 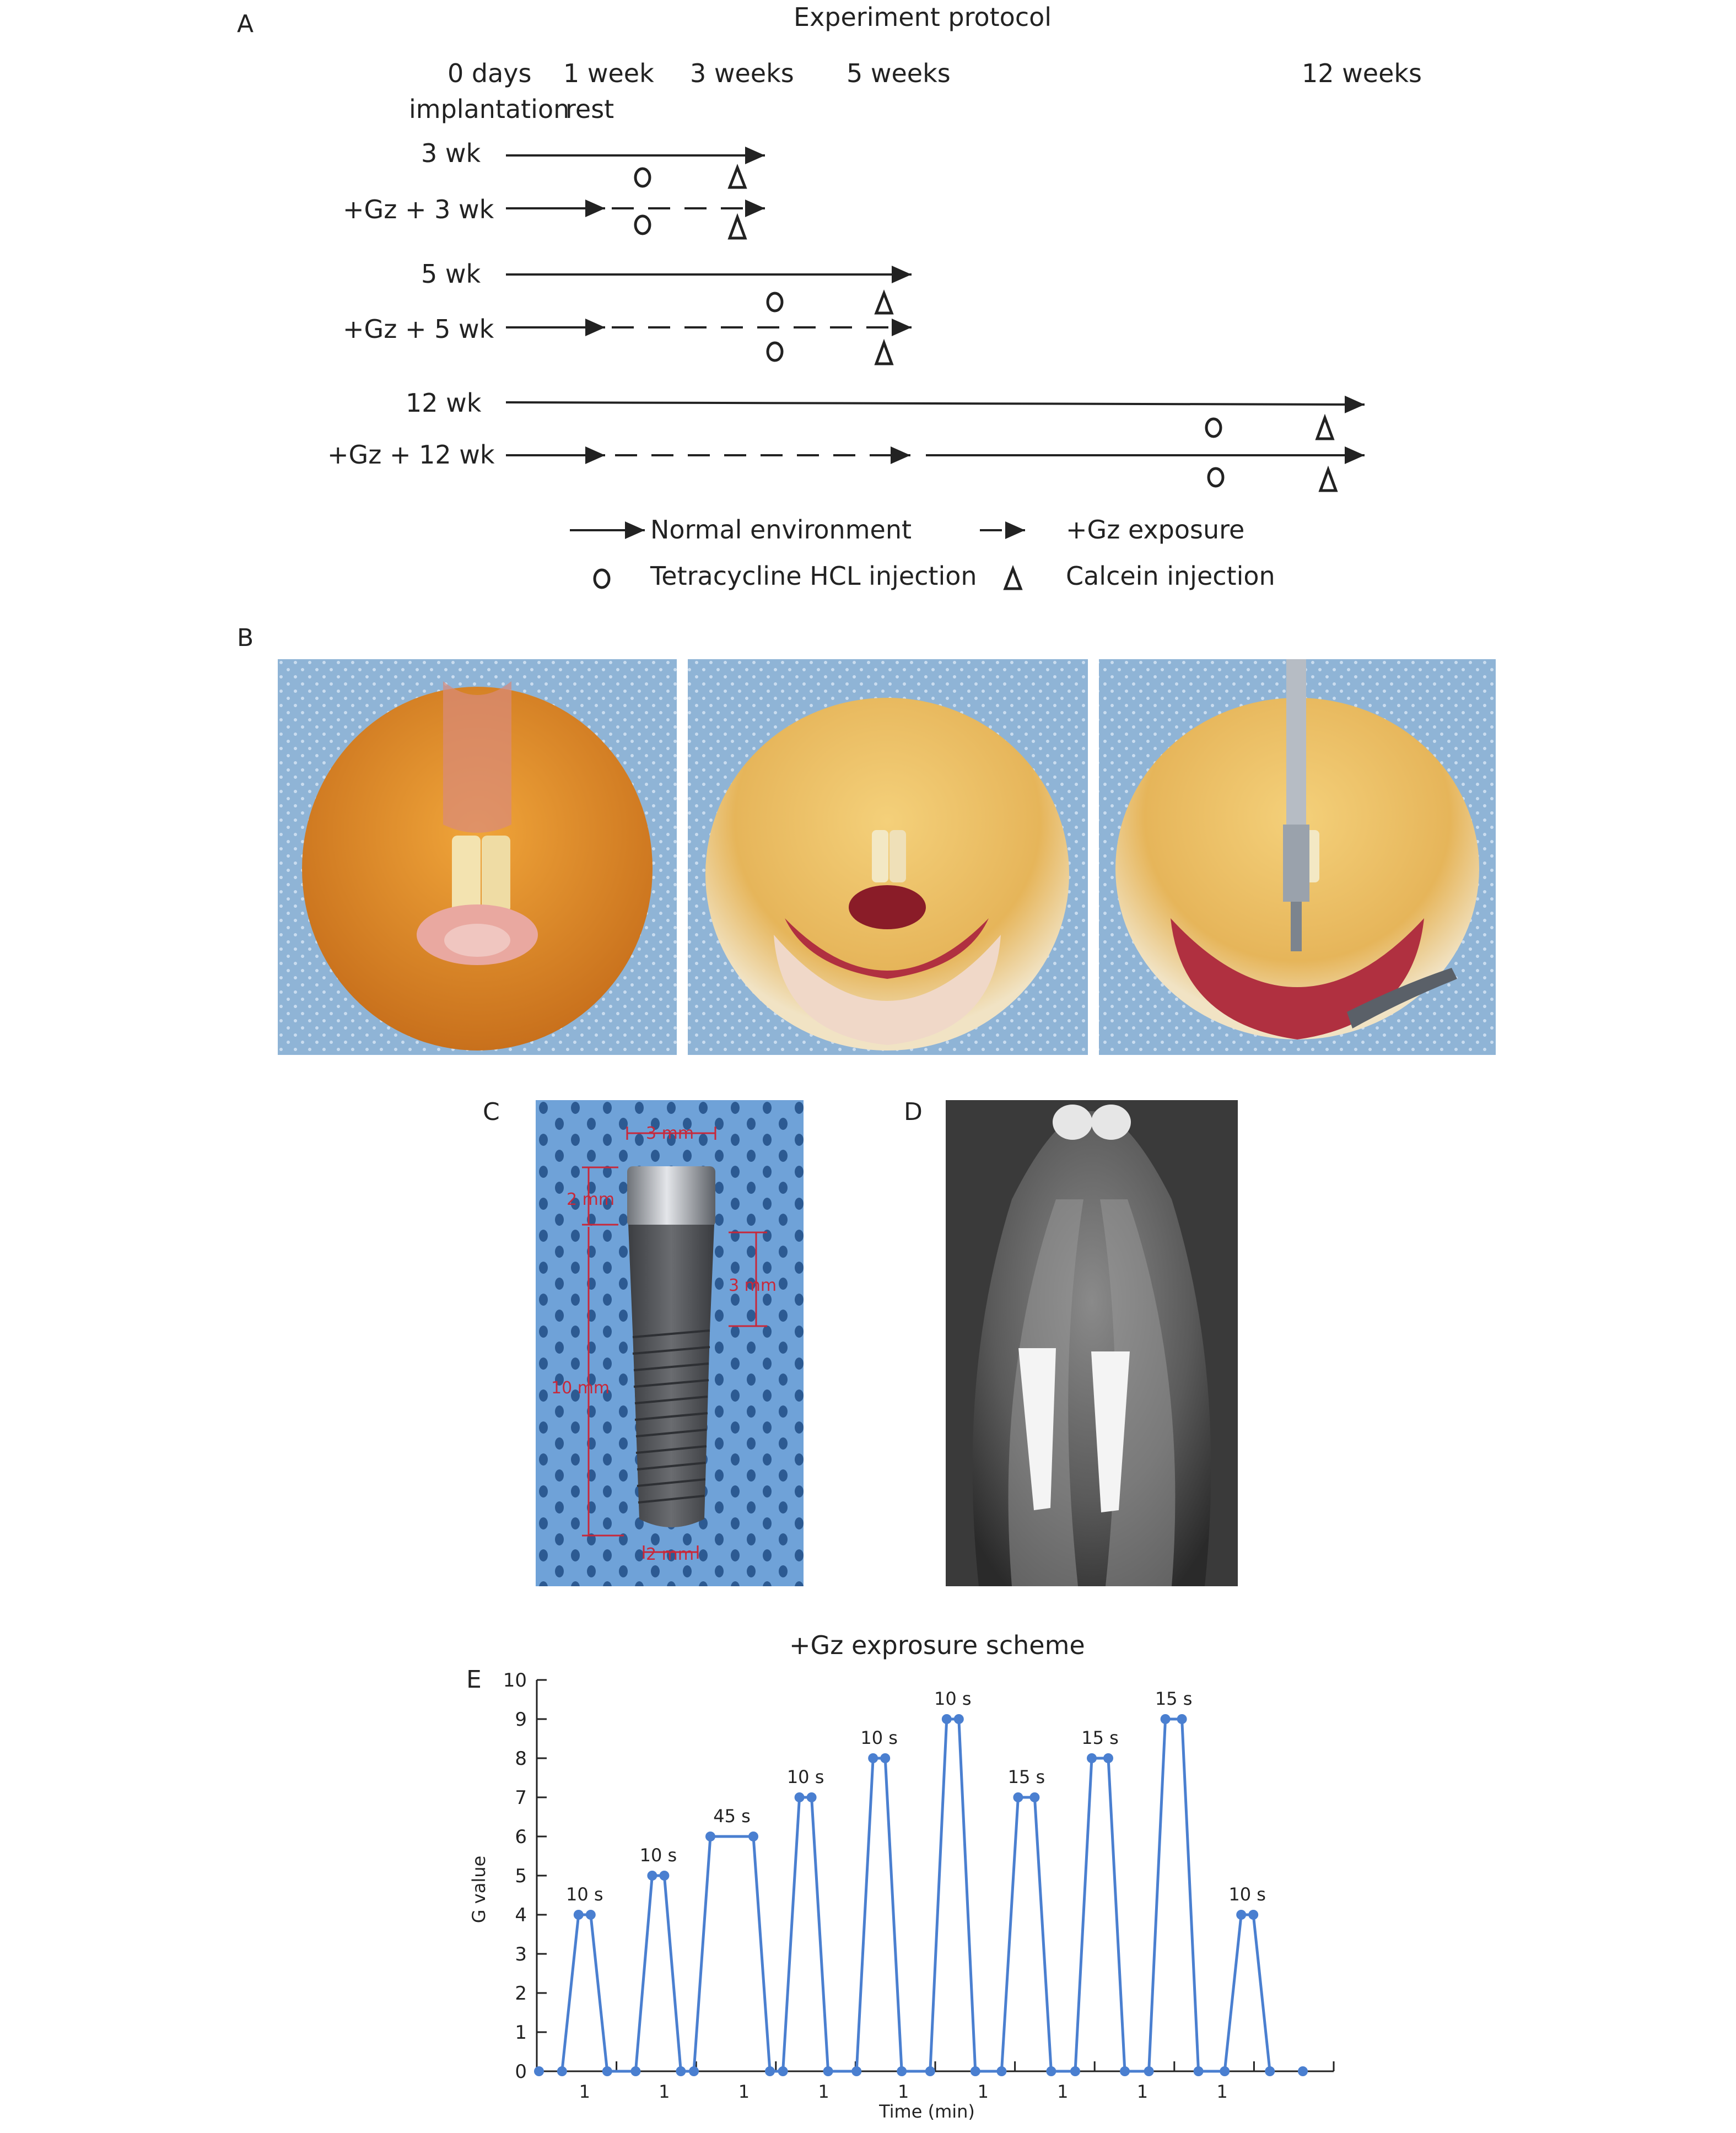 I want to click on tetracycline-marker-gz-3wk, so click(x=642, y=224).